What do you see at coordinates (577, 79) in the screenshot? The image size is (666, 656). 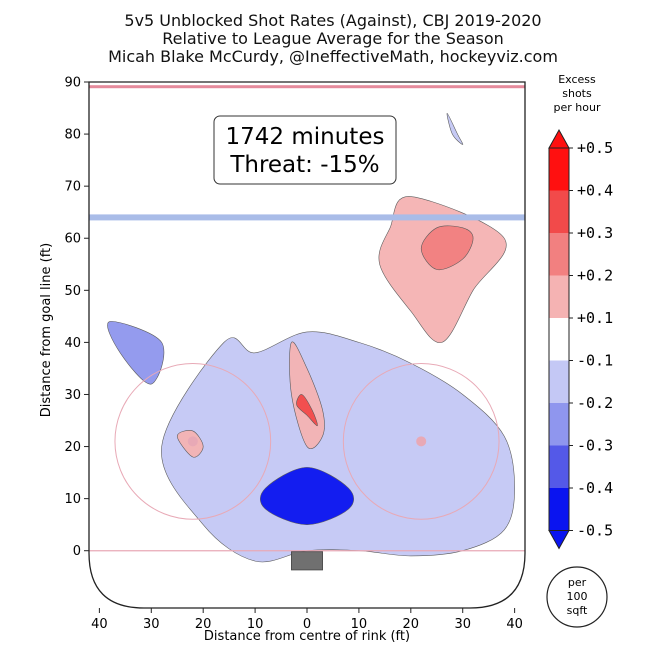 I see `colorbar-title-line-1: Excess` at bounding box center [577, 79].